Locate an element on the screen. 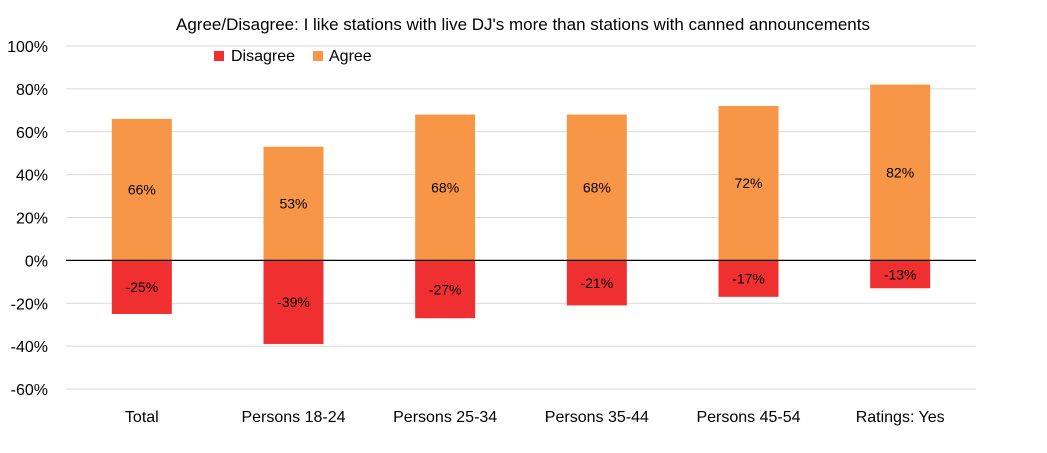 The width and height of the screenshot is (1047, 453). y-tick-label: 60% is located at coordinates (32, 133).